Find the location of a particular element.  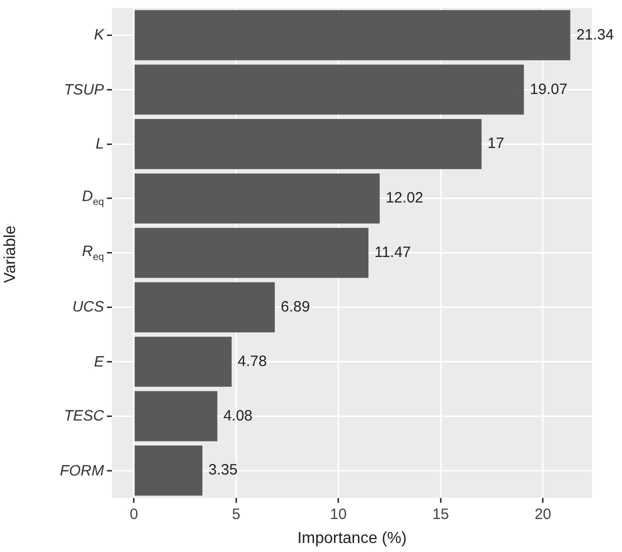

data-label: 19.07 is located at coordinates (549, 89).